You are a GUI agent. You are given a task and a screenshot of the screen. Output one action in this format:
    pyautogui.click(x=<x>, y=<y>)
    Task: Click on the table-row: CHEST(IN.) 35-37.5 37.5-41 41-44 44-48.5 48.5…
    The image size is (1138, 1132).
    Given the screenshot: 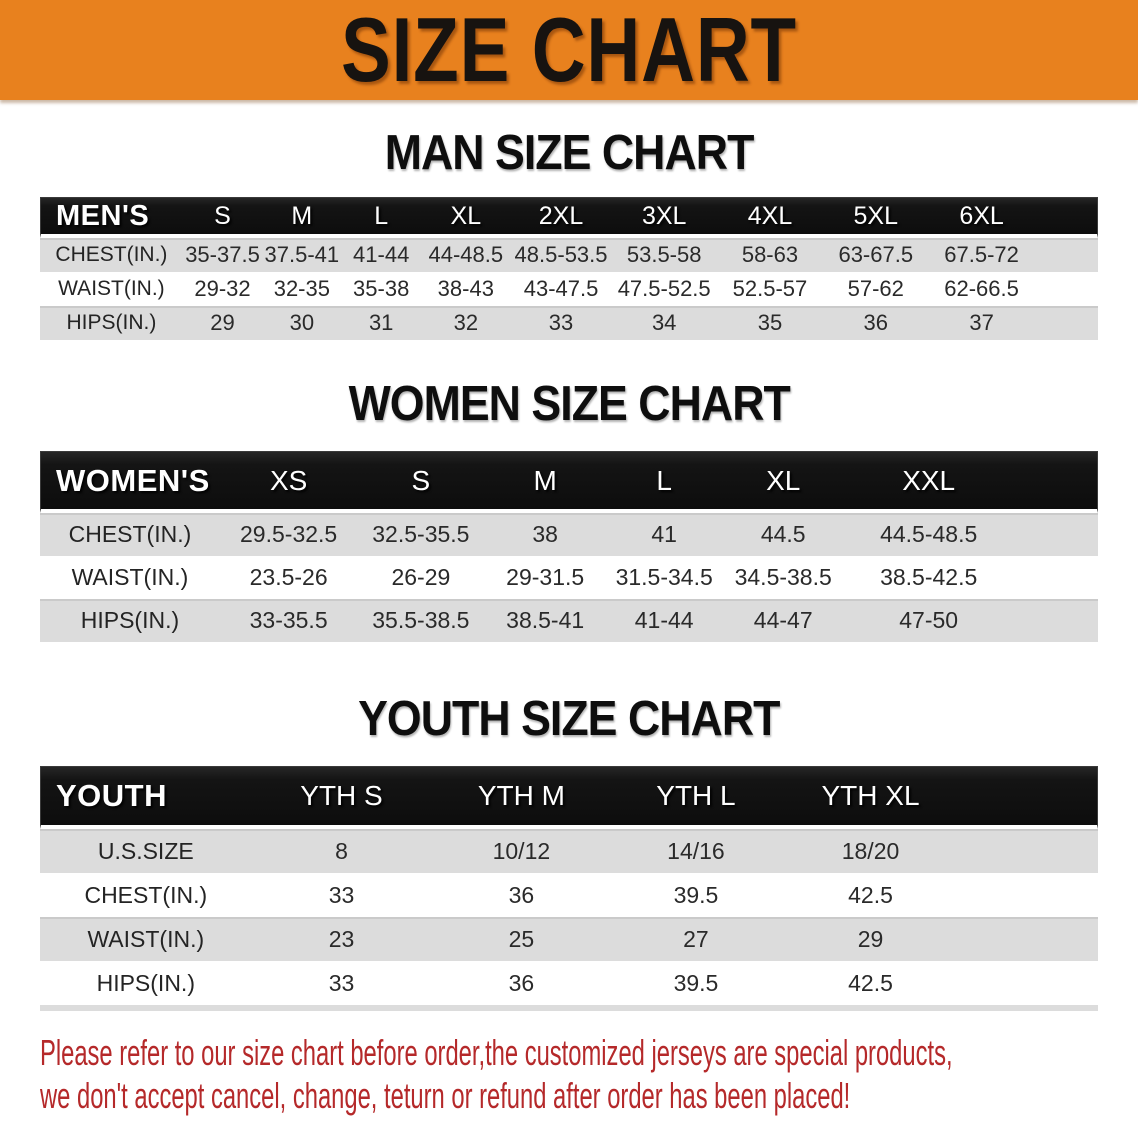 What is the action you would take?
    pyautogui.click(x=569, y=255)
    